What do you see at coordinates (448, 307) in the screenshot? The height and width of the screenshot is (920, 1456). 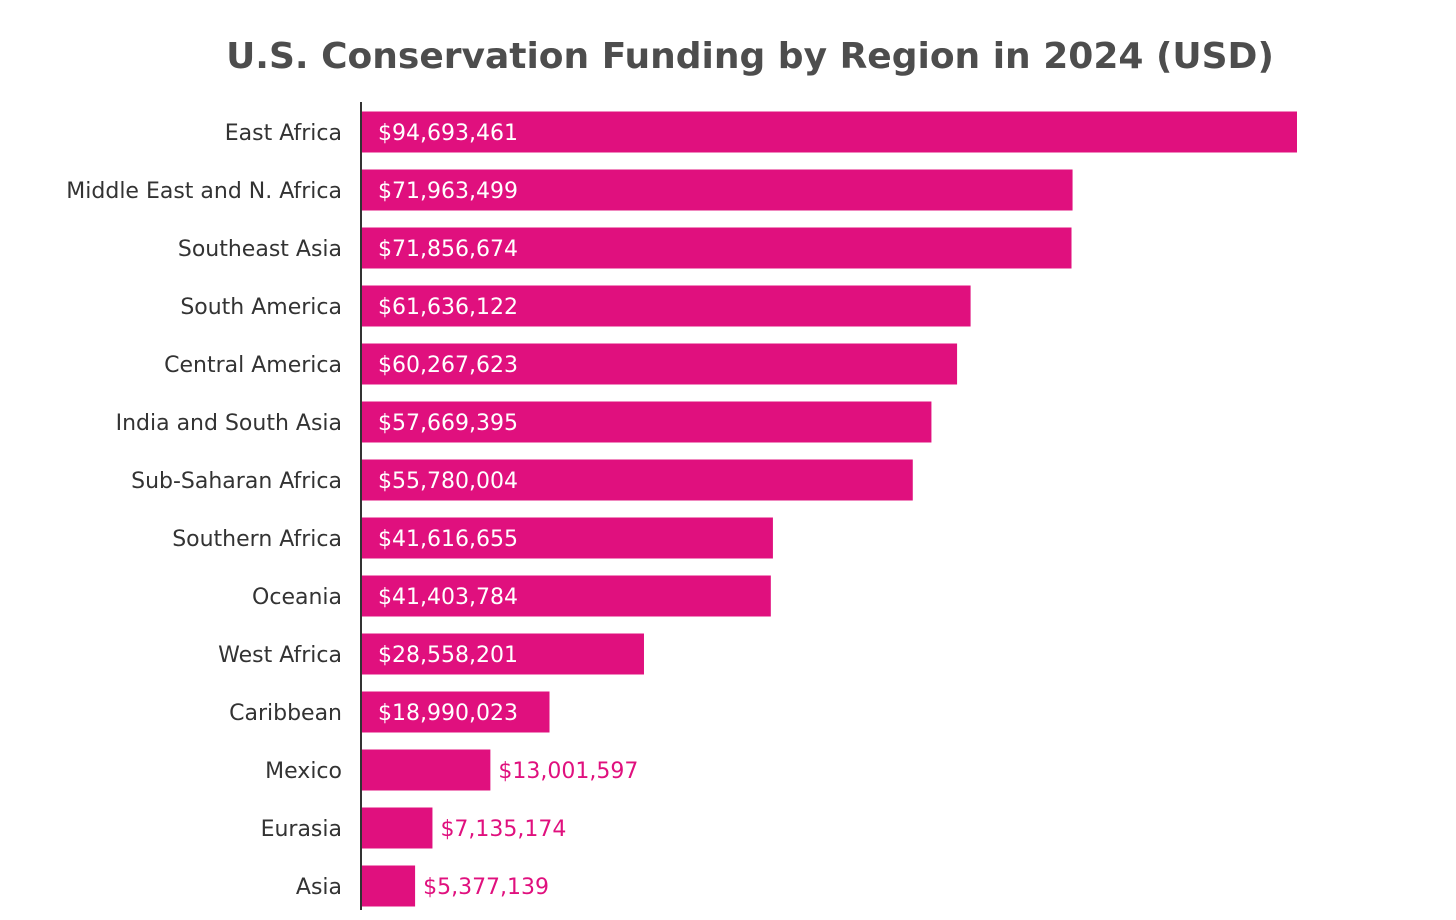 I see `value-label: $61,636,122` at bounding box center [448, 307].